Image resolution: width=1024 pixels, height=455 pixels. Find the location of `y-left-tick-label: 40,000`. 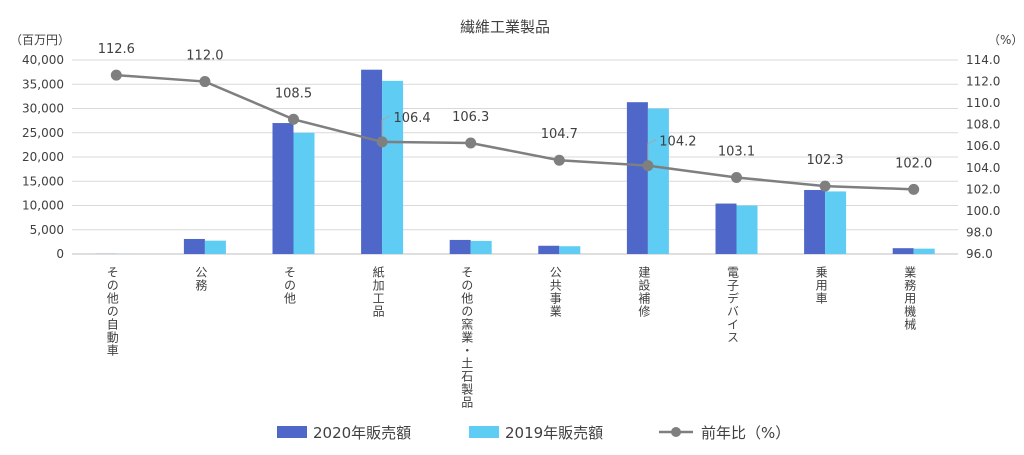

y-left-tick-label: 40,000 is located at coordinates (43, 60).